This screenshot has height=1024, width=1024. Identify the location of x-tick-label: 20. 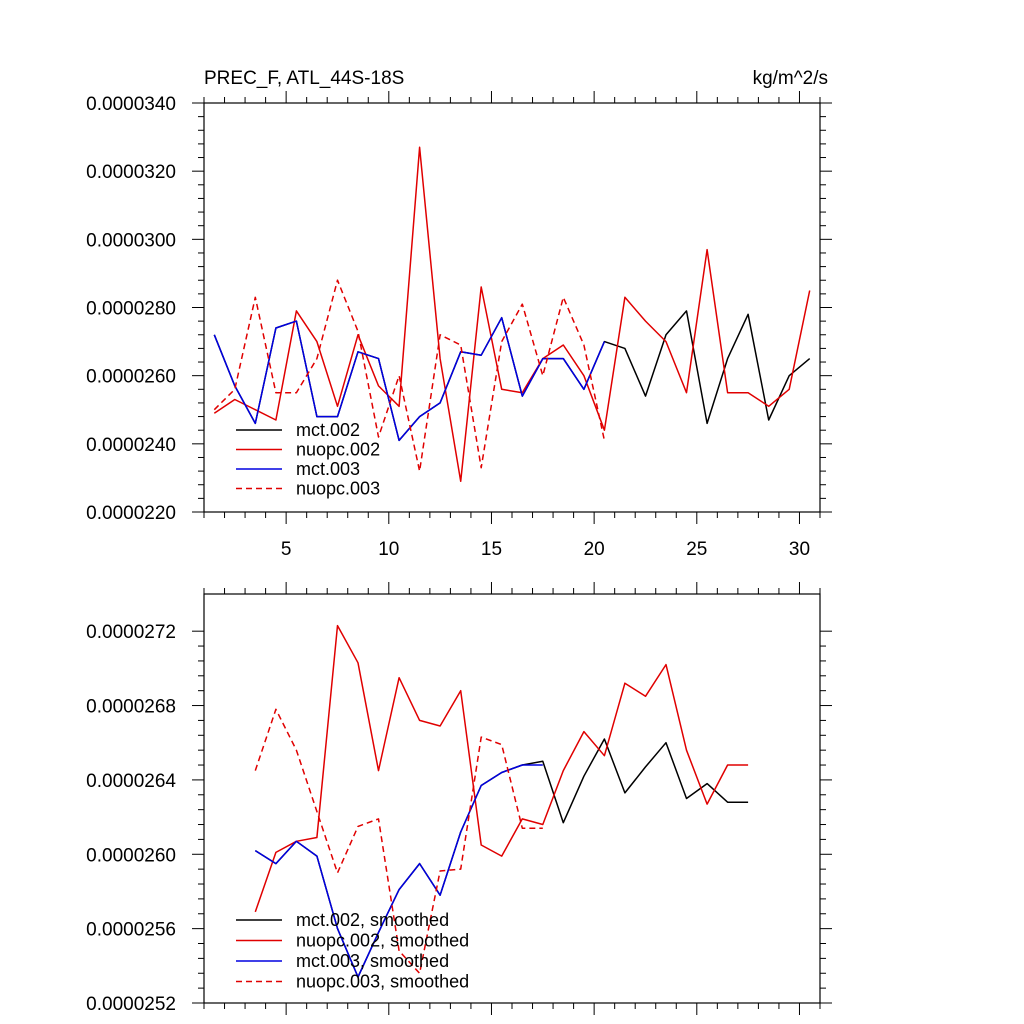
(594, 549).